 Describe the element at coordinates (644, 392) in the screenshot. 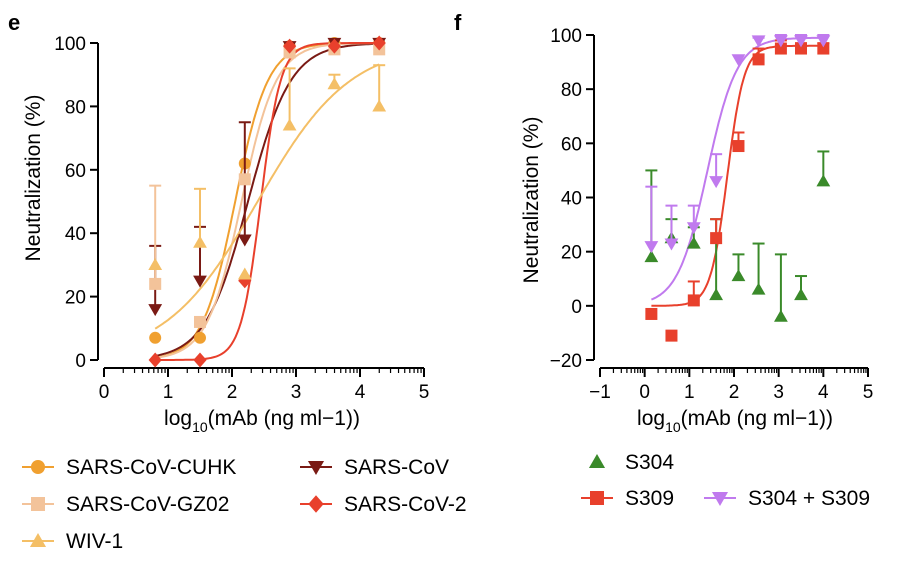

I see `x-tick-label: 0` at that location.